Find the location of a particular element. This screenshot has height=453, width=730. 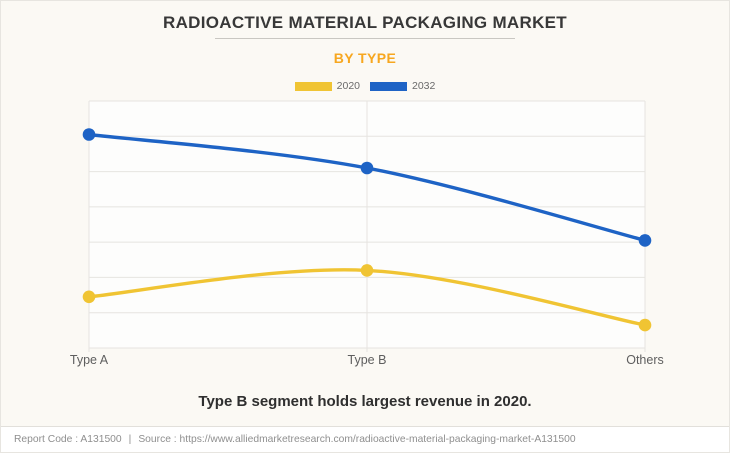

chart-title: RADIOACTIVE MATERIAL PACKAGING MARKET is located at coordinates (365, 22).